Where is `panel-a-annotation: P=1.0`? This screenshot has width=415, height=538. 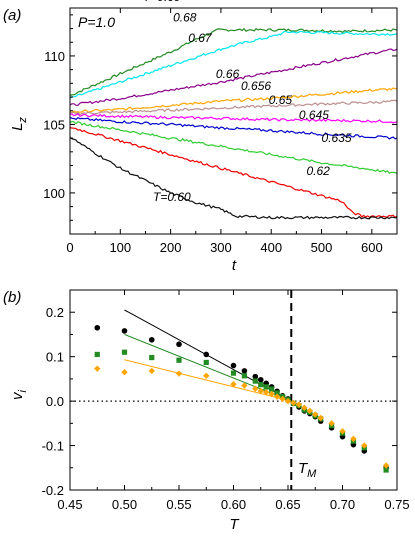 panel-a-annotation: P=1.0 is located at coordinates (96, 22).